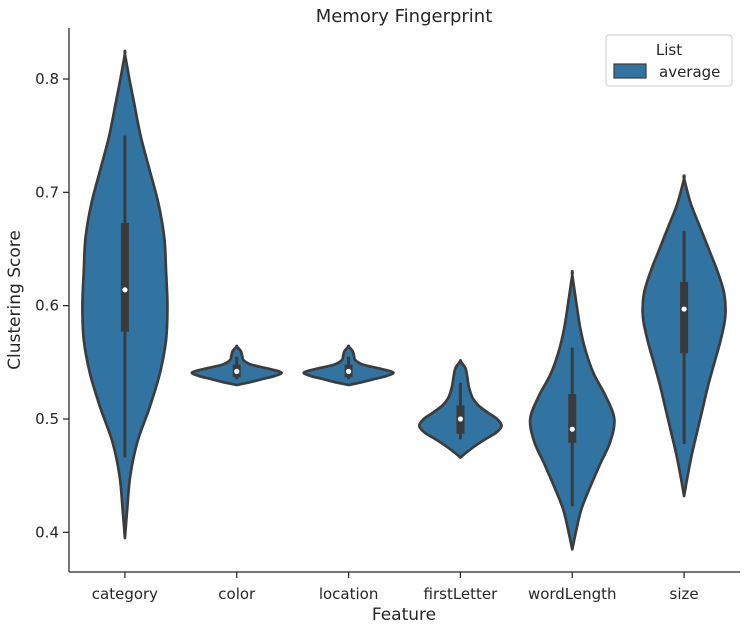  I want to click on median-dot-wordLength, so click(572, 429).